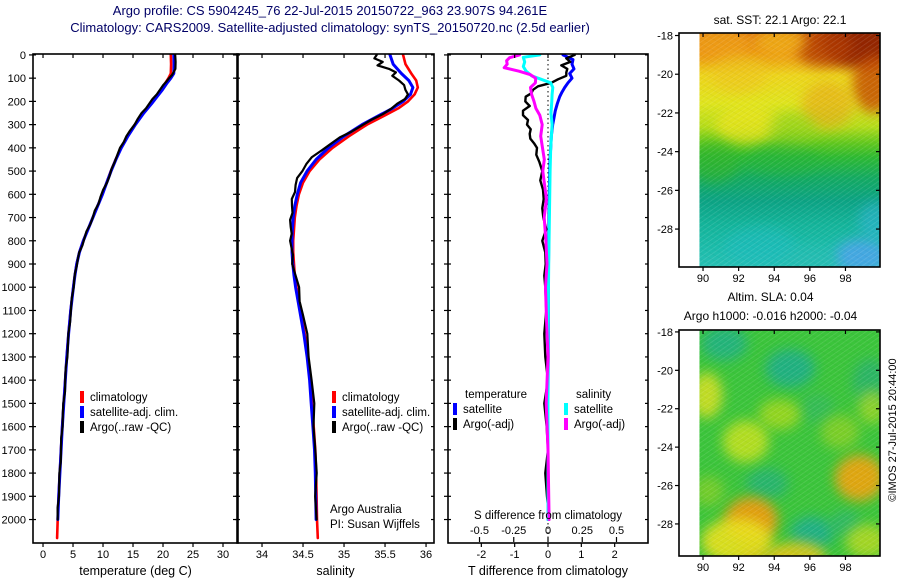  Describe the element at coordinates (14, 497) in the screenshot. I see `y-tick-label: 1900` at that location.